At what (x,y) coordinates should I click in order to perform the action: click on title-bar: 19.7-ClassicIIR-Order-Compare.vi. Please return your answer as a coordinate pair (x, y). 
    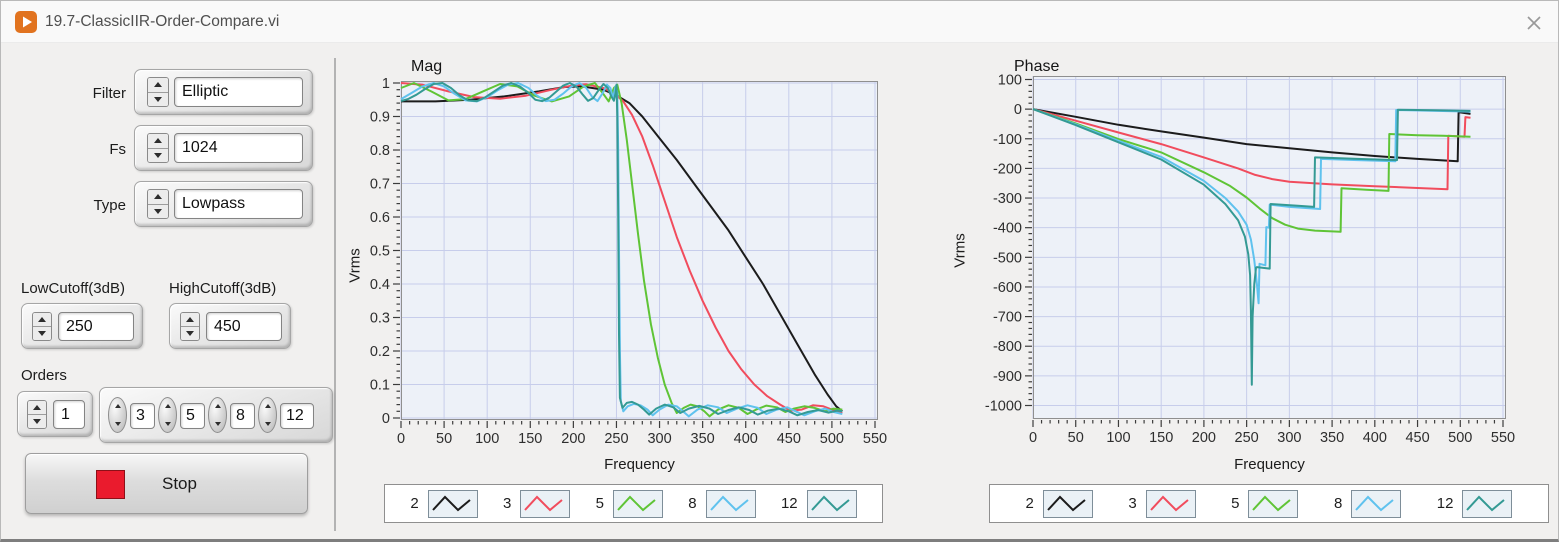
    Looking at the image, I should click on (779, 22).